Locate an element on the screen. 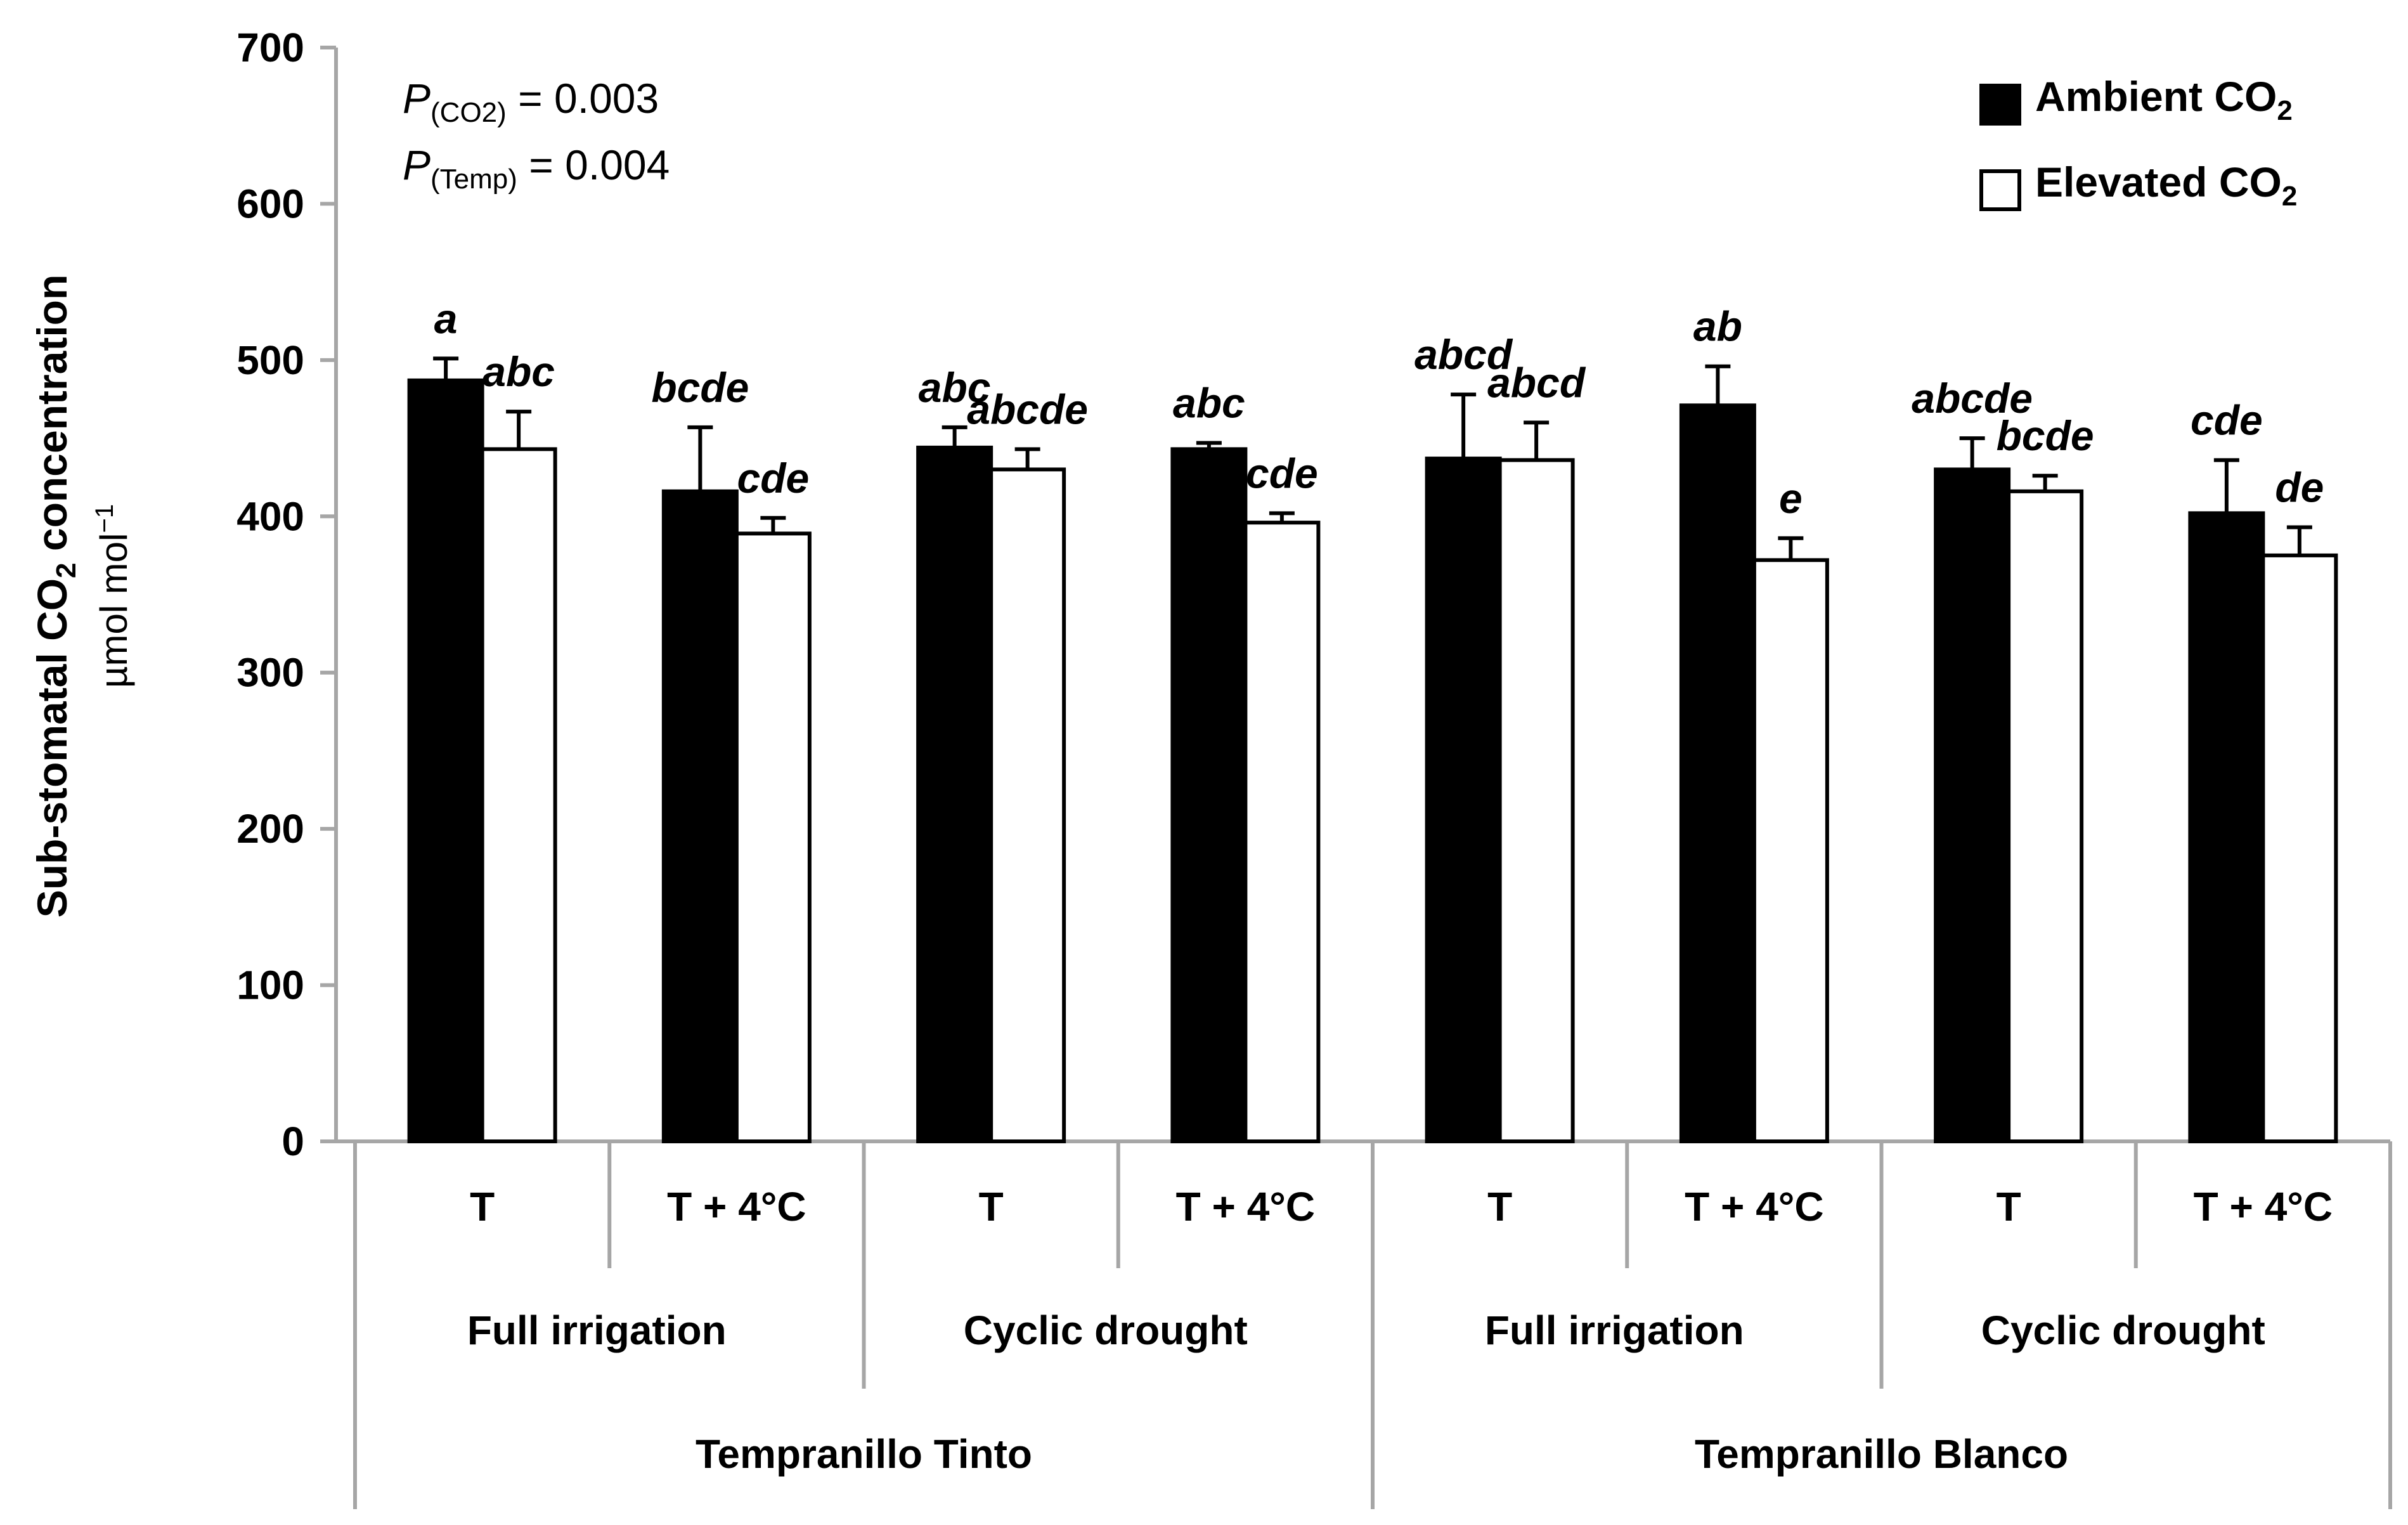  significance-label-ambient: bcde is located at coordinates (700, 387).